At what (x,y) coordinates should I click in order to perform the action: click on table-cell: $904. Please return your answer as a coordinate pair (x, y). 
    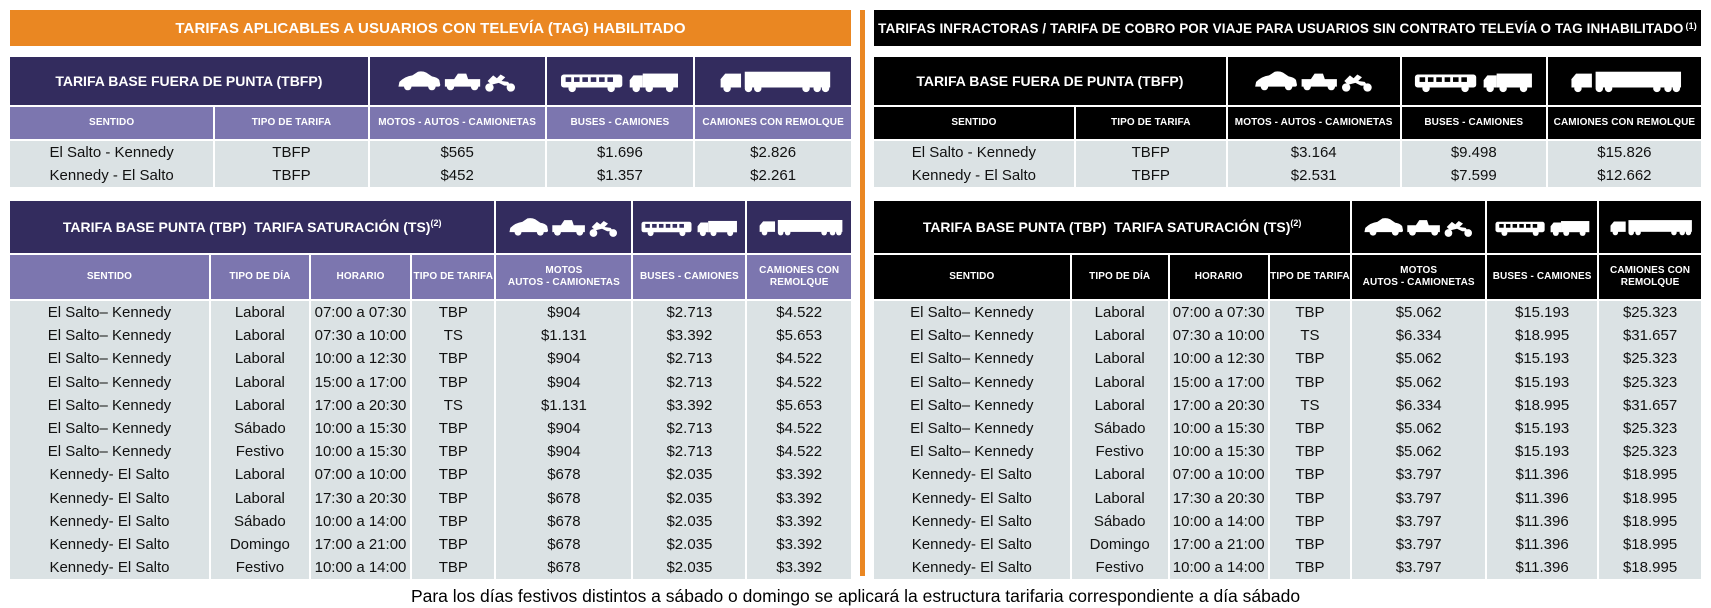
    Looking at the image, I should click on (564, 382).